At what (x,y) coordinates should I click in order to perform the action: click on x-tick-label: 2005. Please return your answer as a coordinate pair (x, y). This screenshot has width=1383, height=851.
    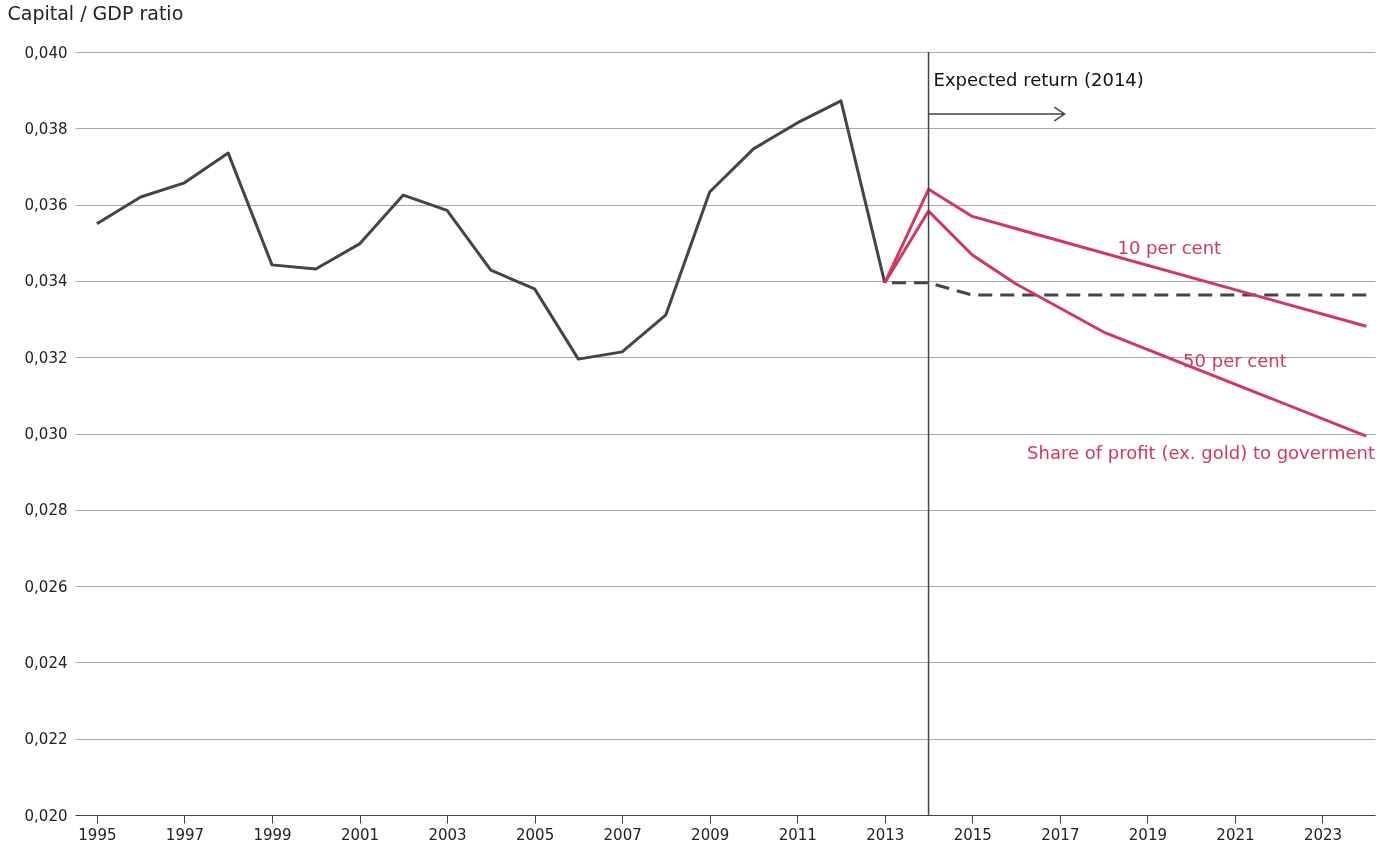
    Looking at the image, I should click on (535, 834).